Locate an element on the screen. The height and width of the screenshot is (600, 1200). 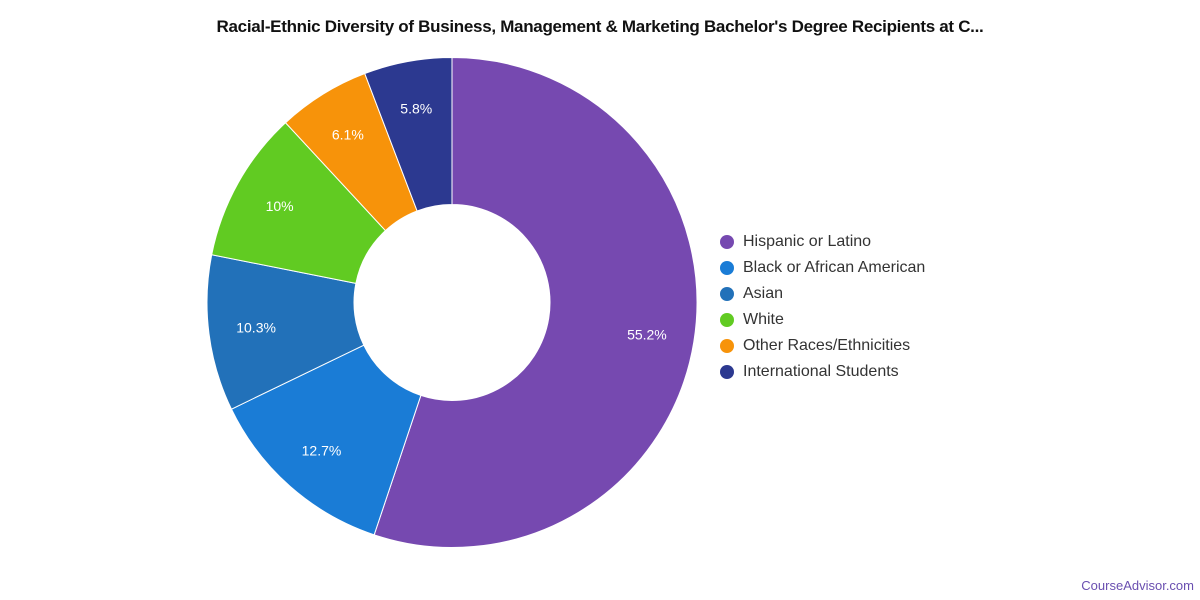
legend-item: White is located at coordinates (822, 320).